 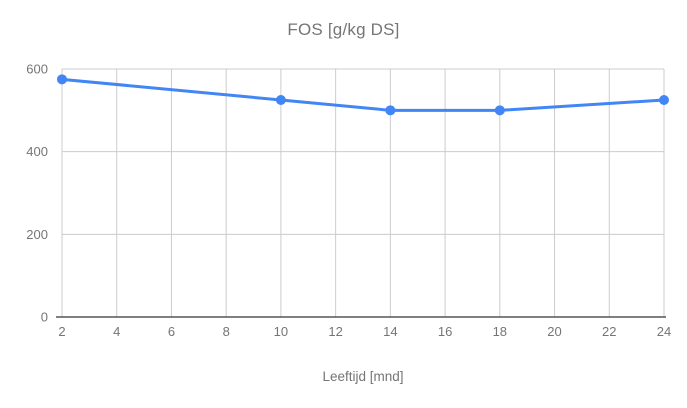 What do you see at coordinates (37, 151) in the screenshot?
I see `y-tick-label: 400` at bounding box center [37, 151].